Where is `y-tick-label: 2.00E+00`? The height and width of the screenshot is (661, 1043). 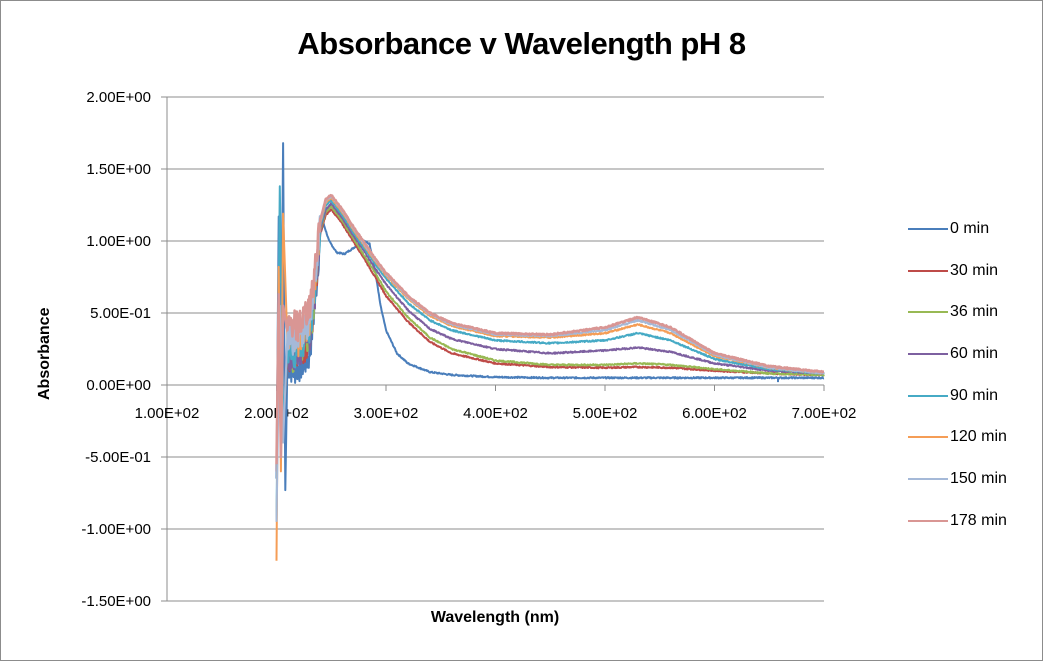
y-tick-label: 2.00E+00 is located at coordinates (118, 97).